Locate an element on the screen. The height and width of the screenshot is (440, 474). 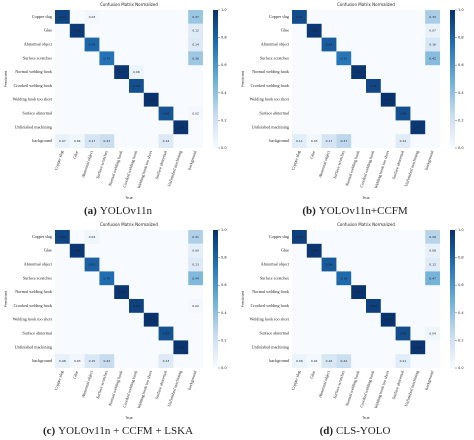
colorbar is located at coordinates (215, 79).